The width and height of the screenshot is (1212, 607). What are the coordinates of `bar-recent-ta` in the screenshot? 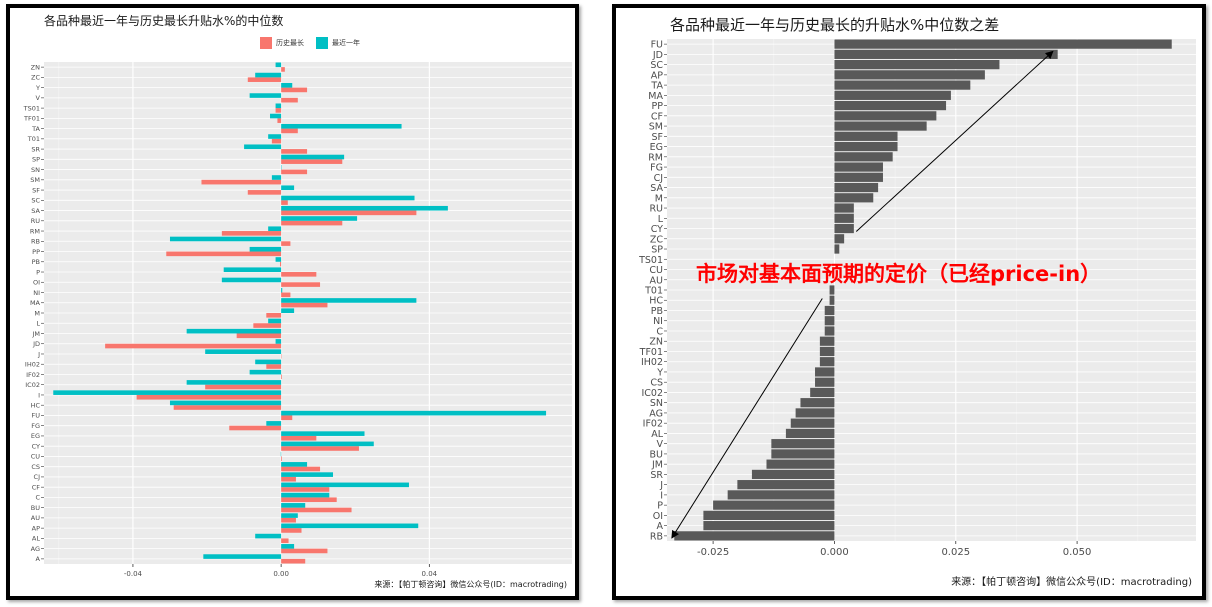 It's located at (341, 126).